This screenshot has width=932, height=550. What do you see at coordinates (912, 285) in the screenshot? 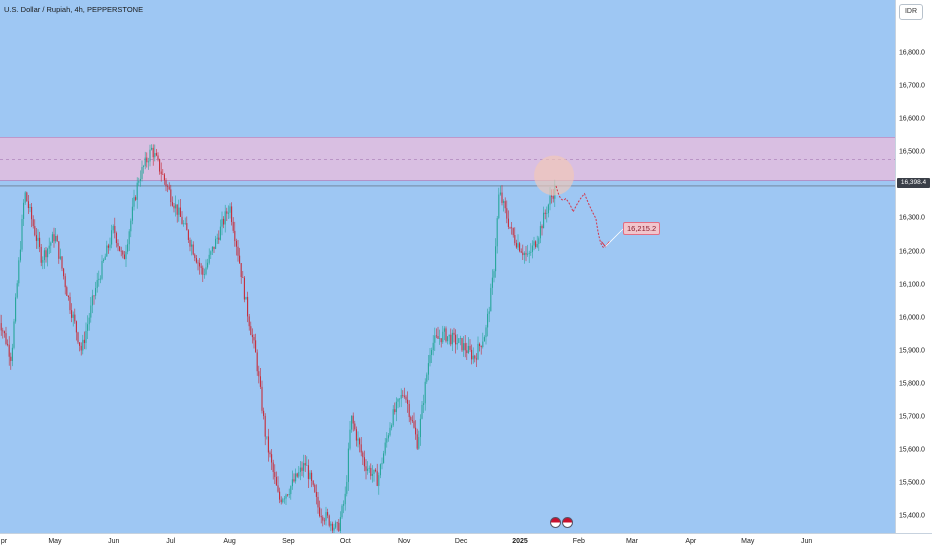
I see `price-tick-label: 16,100.0` at bounding box center [912, 285].